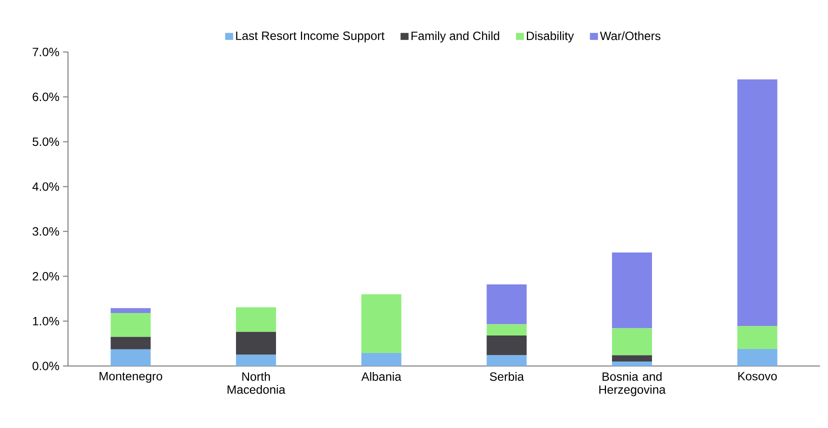  What do you see at coordinates (550, 37) in the screenshot?
I see `legend-label: Disability` at bounding box center [550, 37].